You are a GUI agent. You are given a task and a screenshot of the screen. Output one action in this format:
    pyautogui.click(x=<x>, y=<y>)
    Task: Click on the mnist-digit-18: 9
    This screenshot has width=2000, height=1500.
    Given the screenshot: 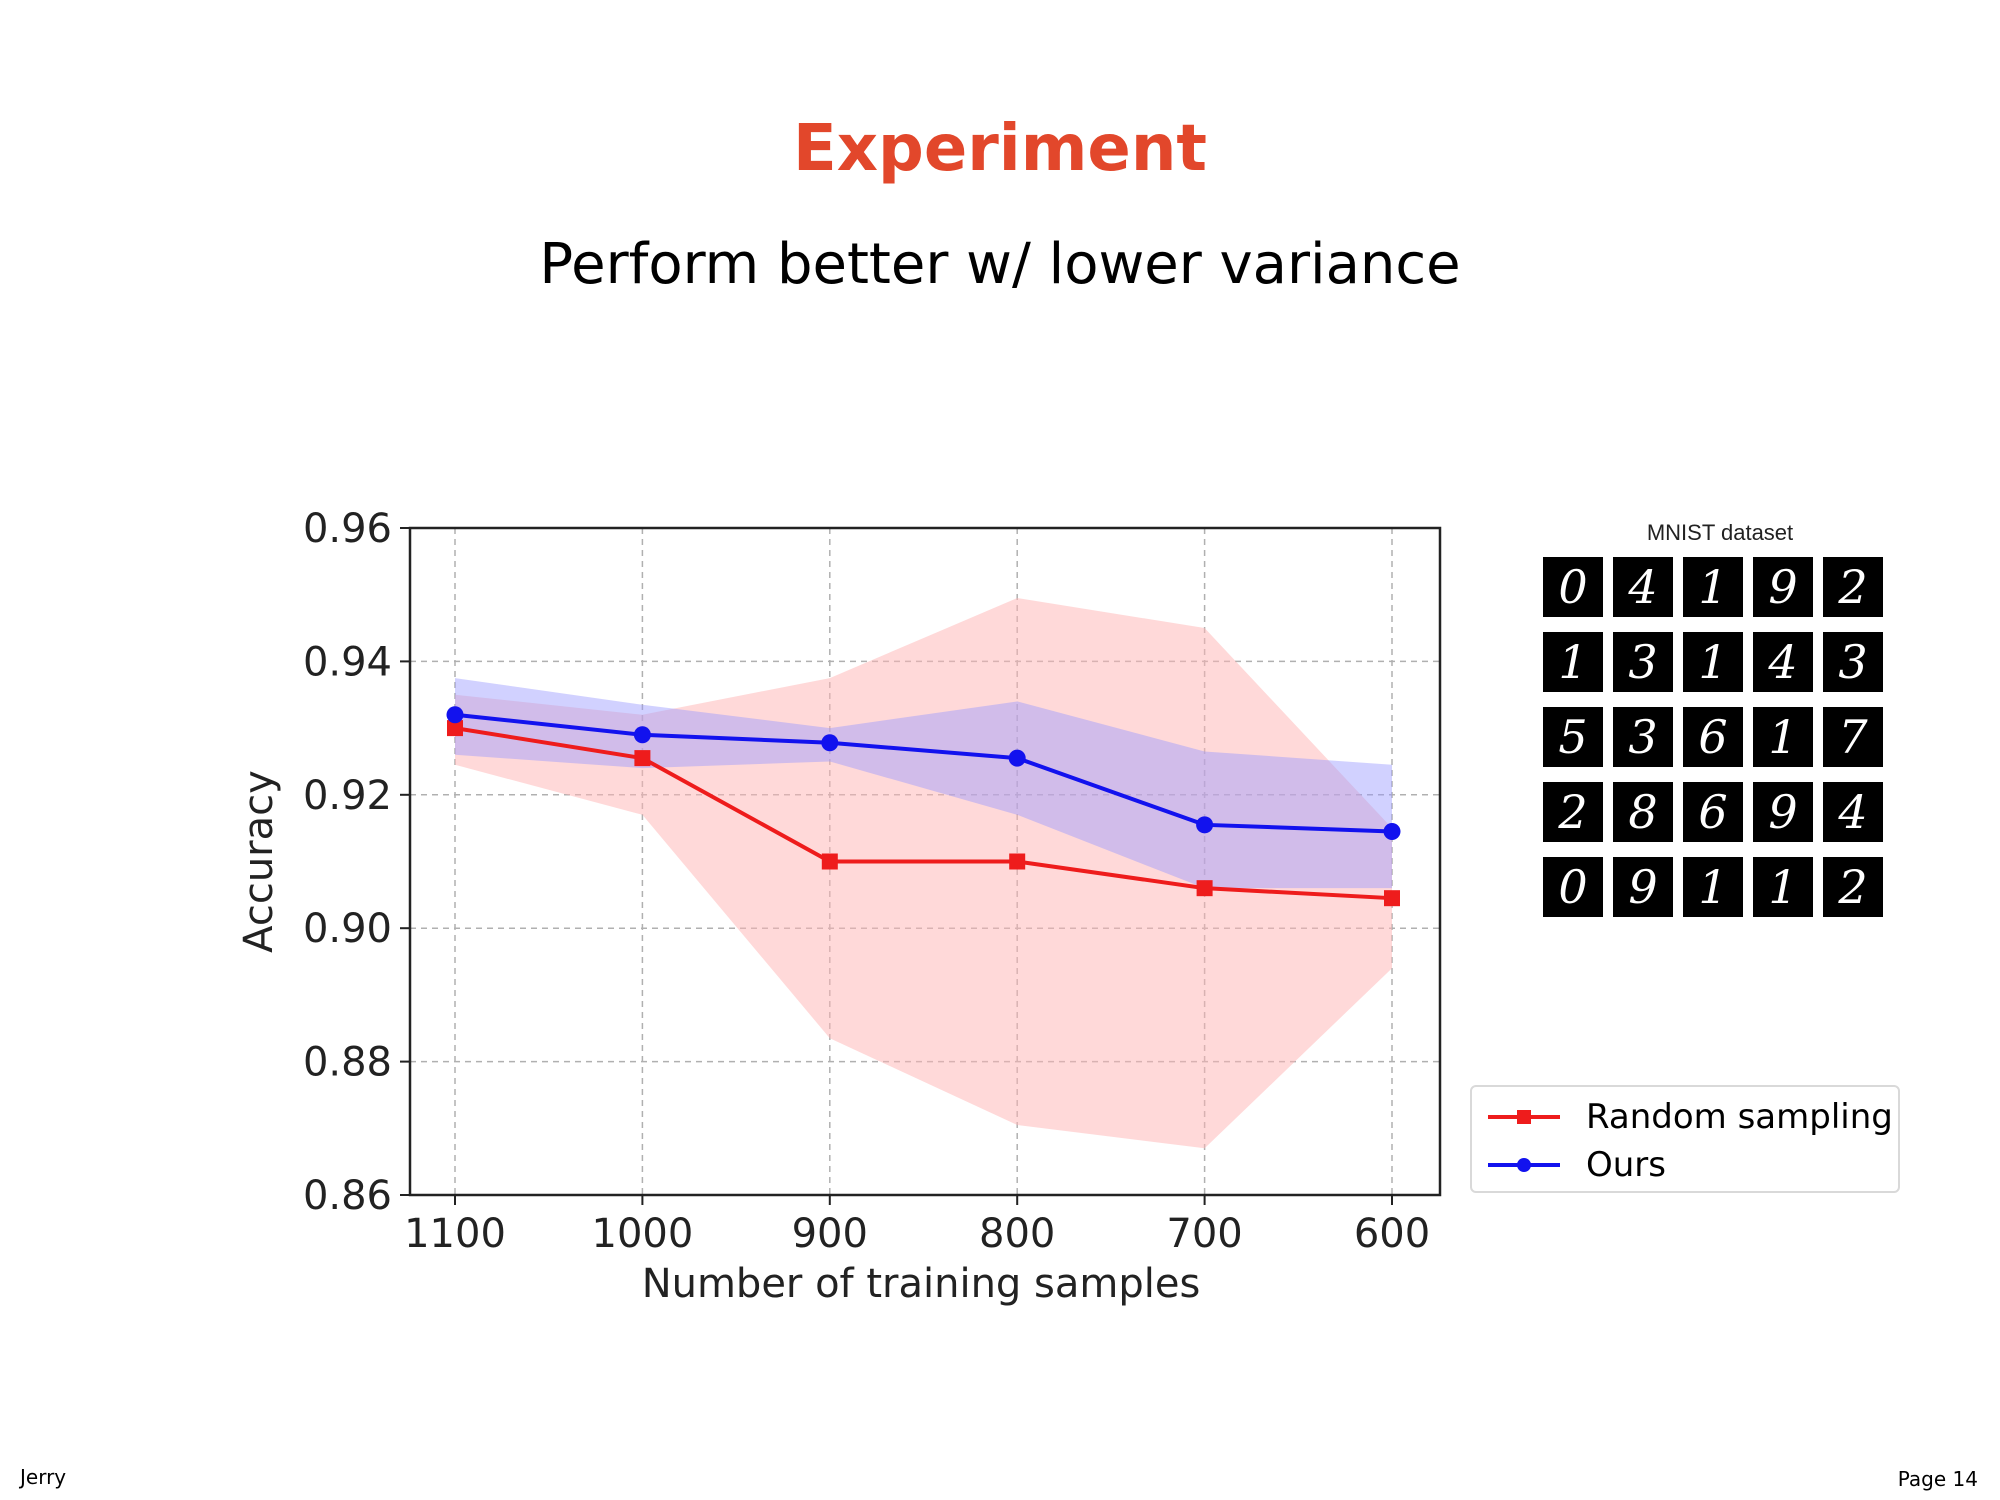 What is the action you would take?
    pyautogui.click(x=1783, y=812)
    